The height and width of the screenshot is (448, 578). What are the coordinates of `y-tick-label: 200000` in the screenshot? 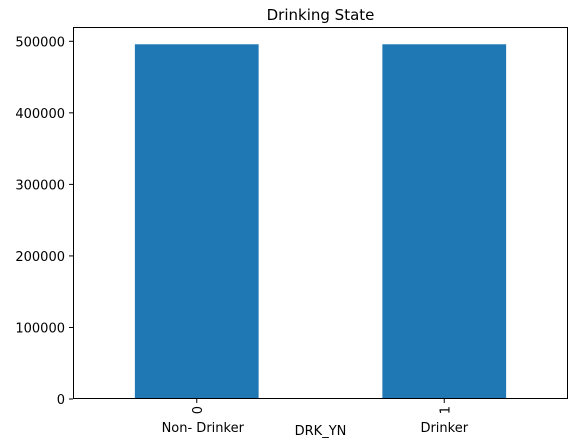 It's located at (40, 257).